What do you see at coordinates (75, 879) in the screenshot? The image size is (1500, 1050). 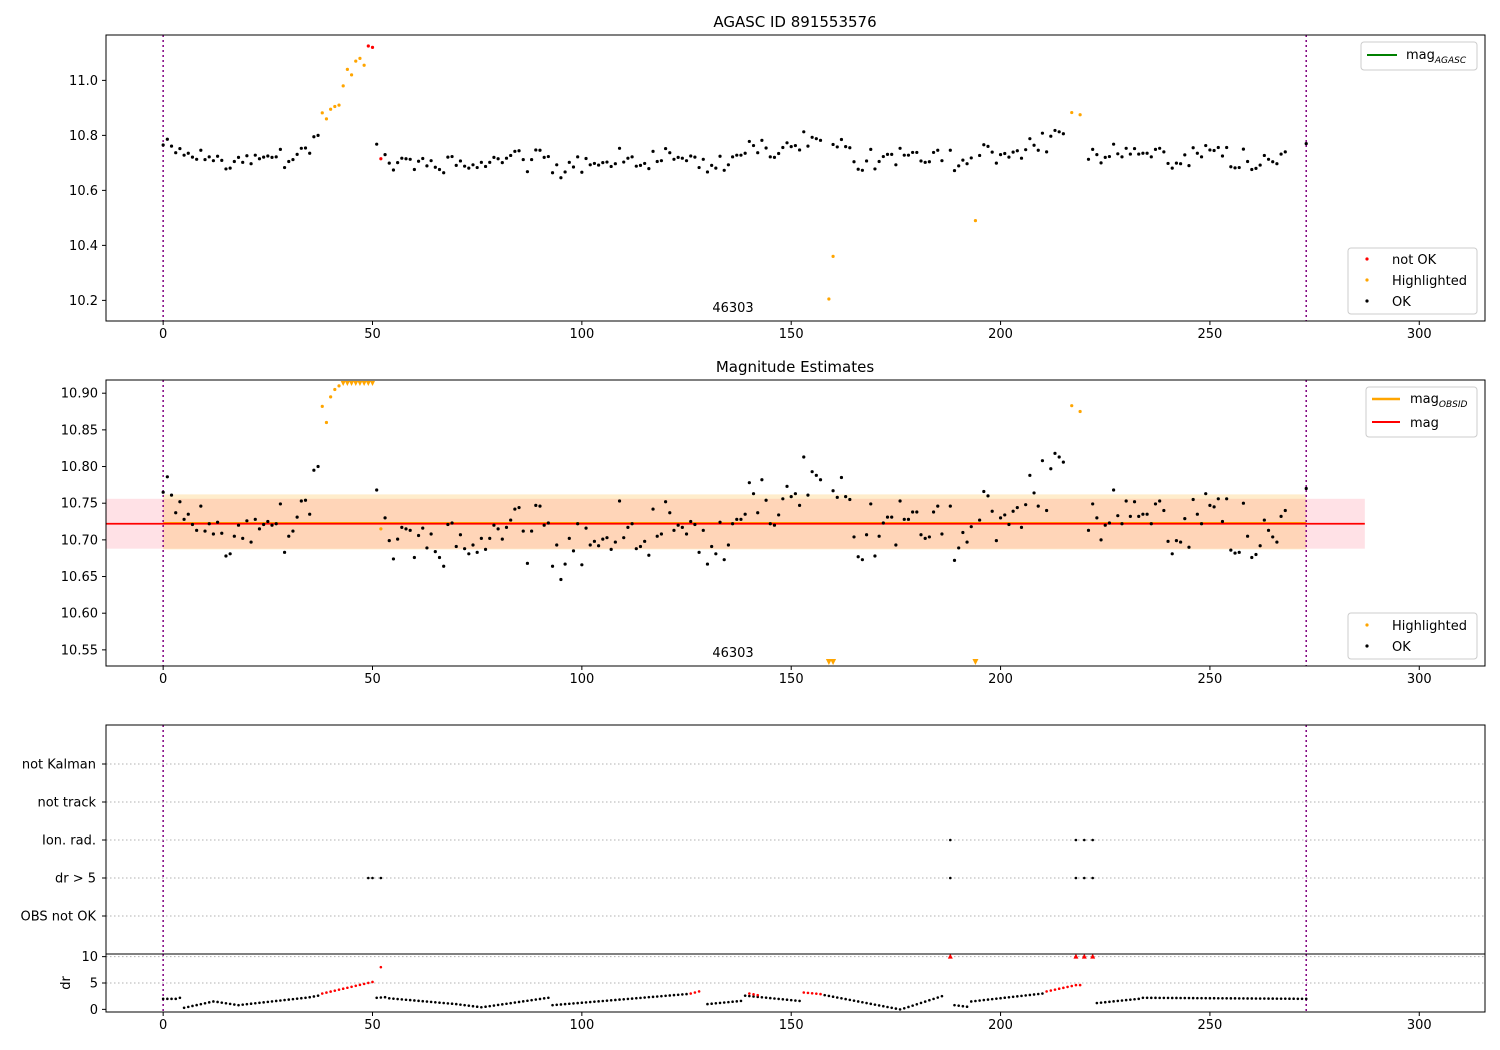 I see `flag-label: dr > 5` at bounding box center [75, 879].